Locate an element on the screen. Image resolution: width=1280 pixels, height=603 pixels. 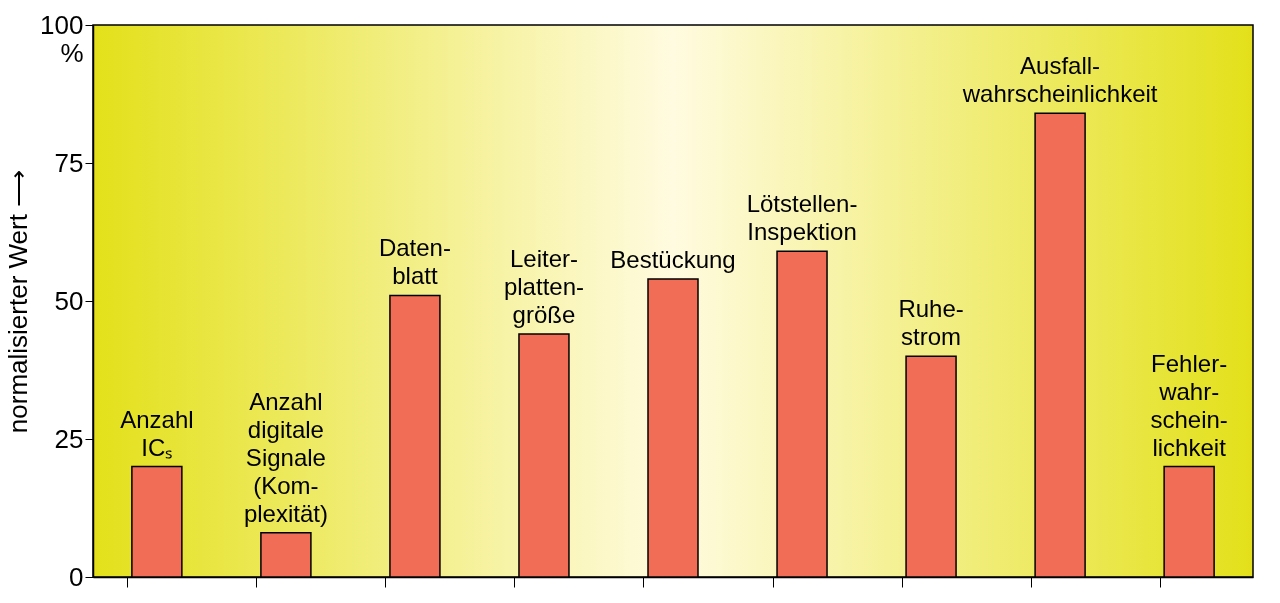
y-tick-label: 25 is located at coordinates (69, 438).